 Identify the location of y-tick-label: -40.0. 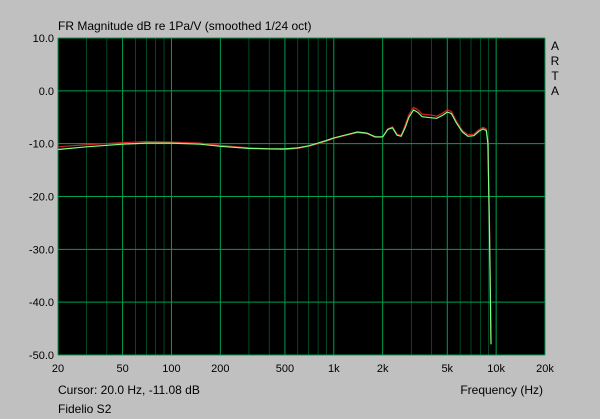
(41, 303).